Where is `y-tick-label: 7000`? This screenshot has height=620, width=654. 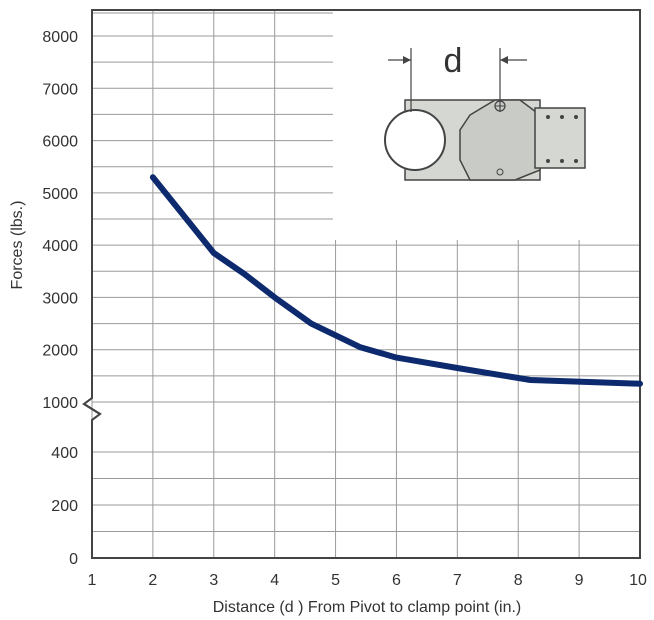 y-tick-label: 7000 is located at coordinates (60, 89).